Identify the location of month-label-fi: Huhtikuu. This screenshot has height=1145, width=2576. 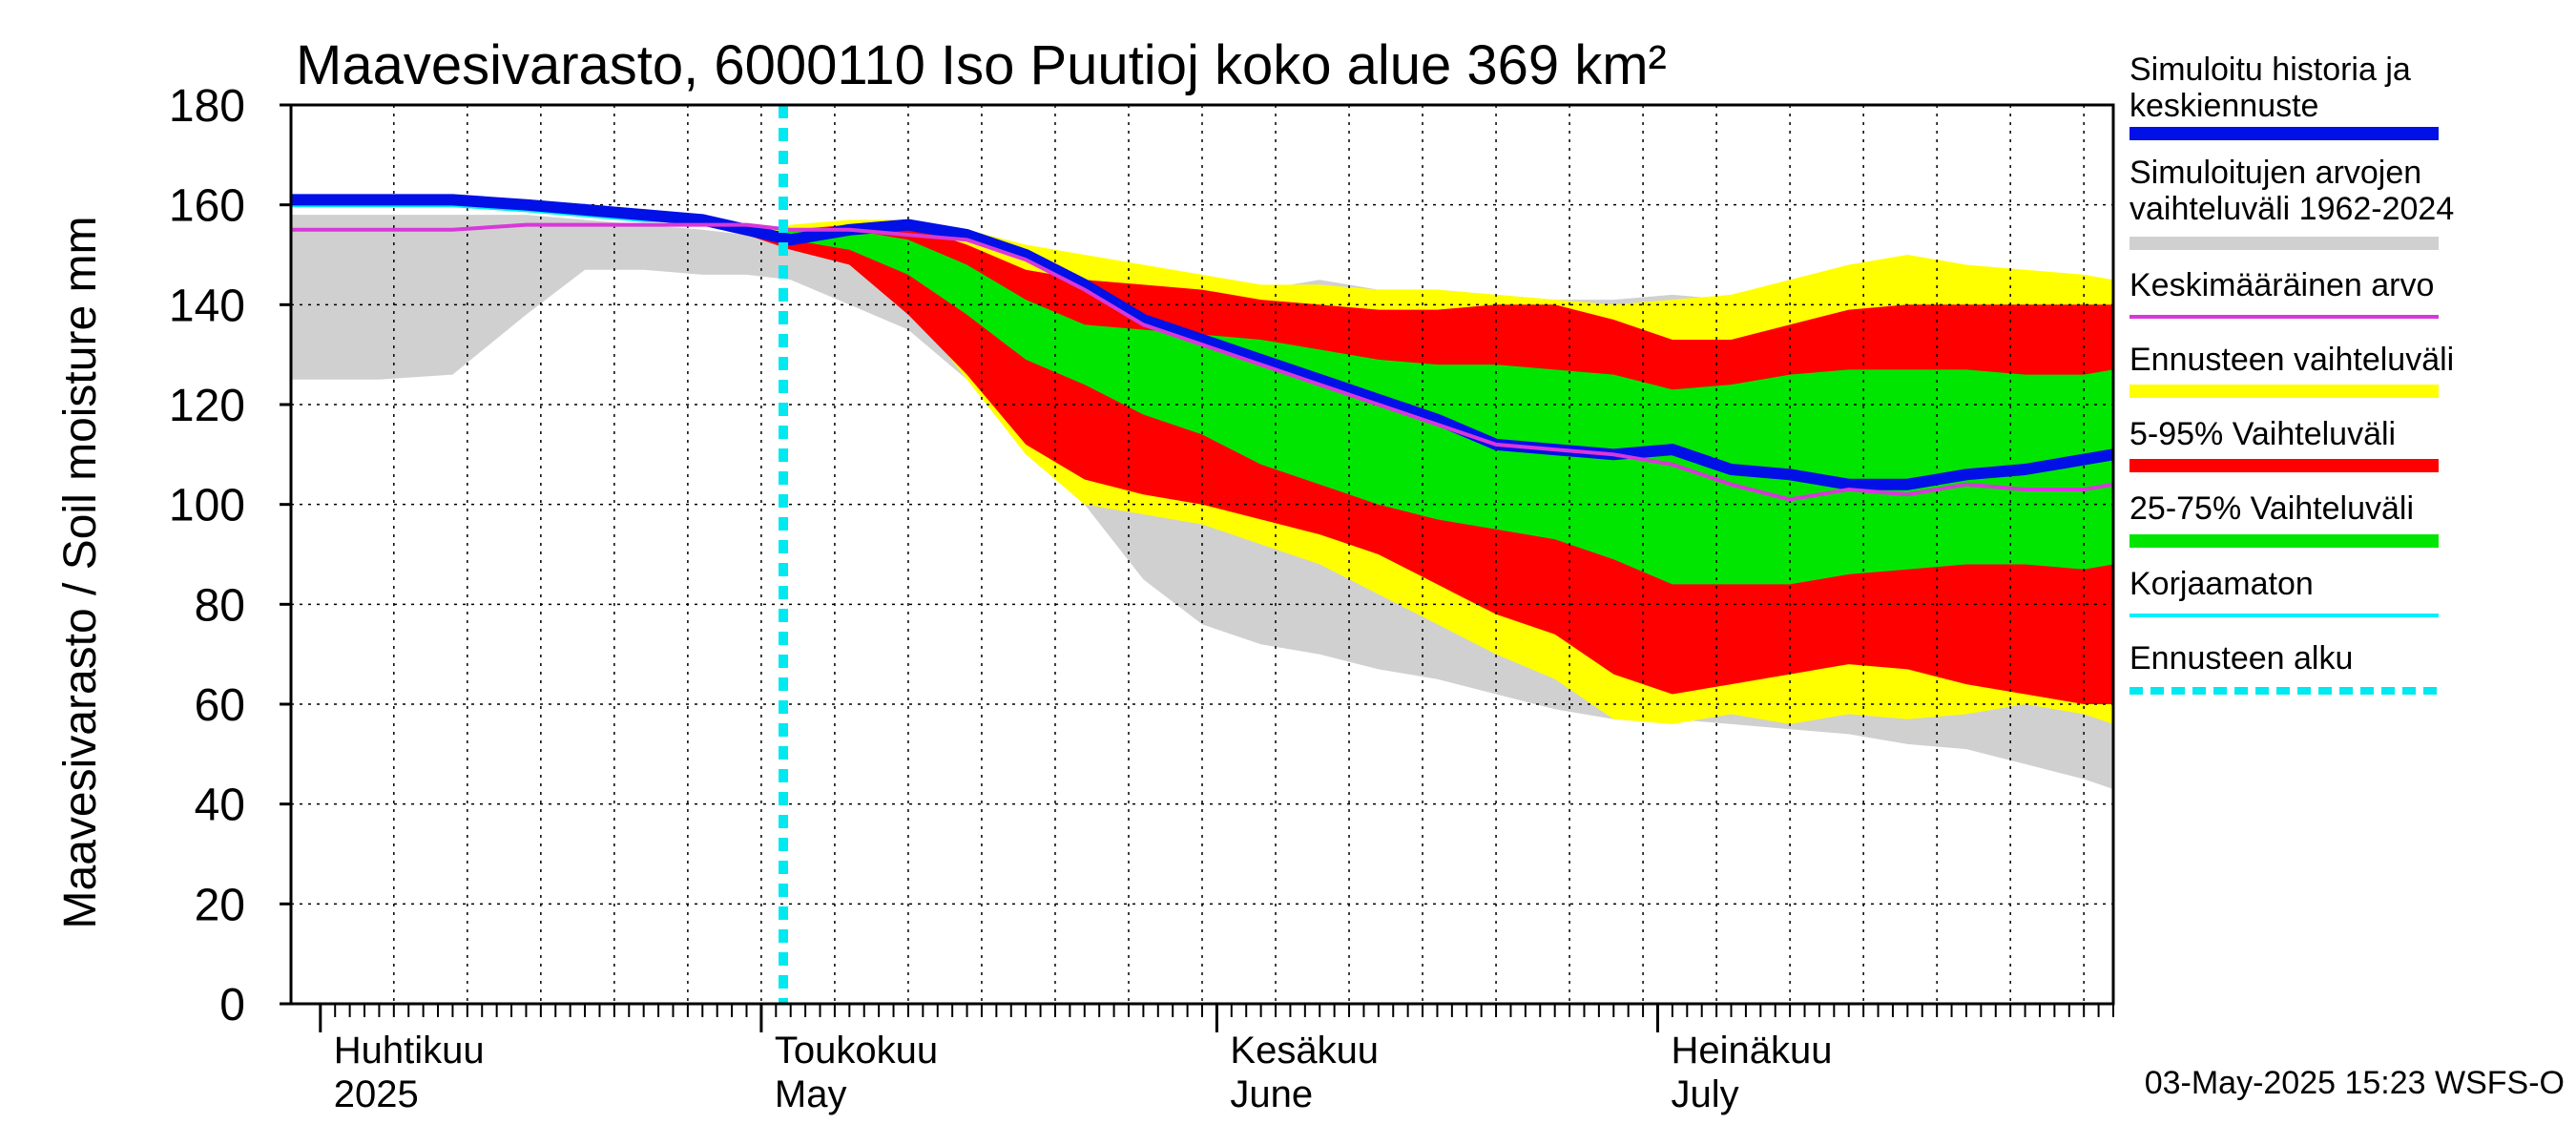
(409, 1051).